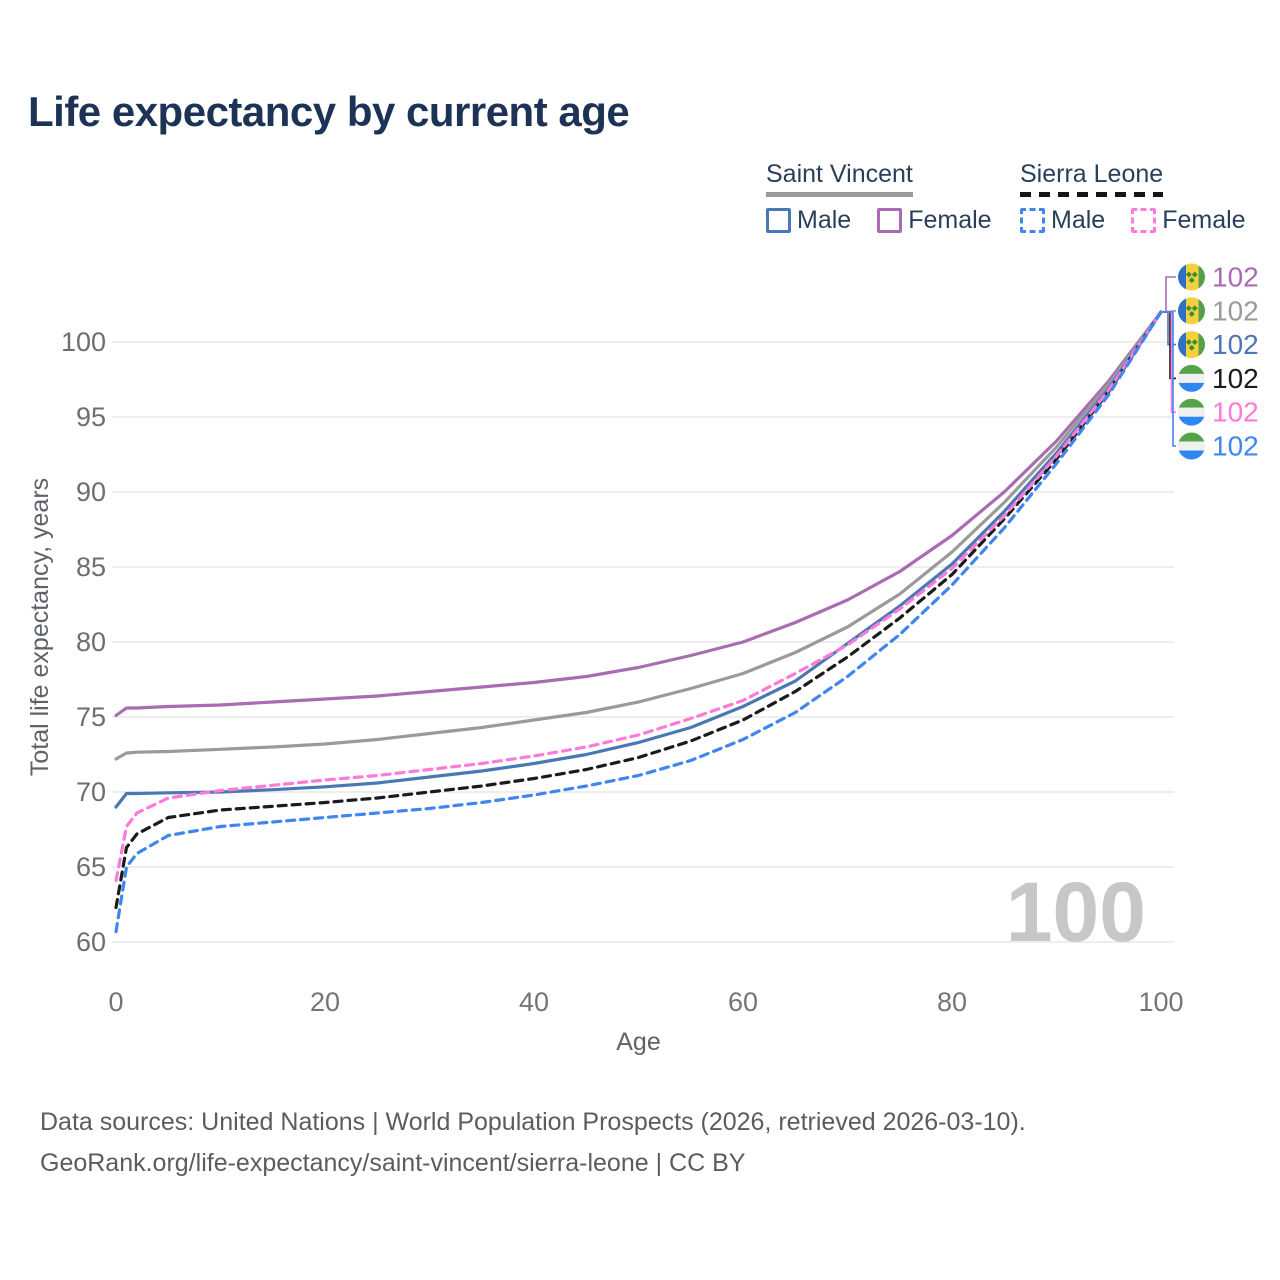 The height and width of the screenshot is (1280, 1280). I want to click on y-tick-label-70: 70, so click(91, 792).